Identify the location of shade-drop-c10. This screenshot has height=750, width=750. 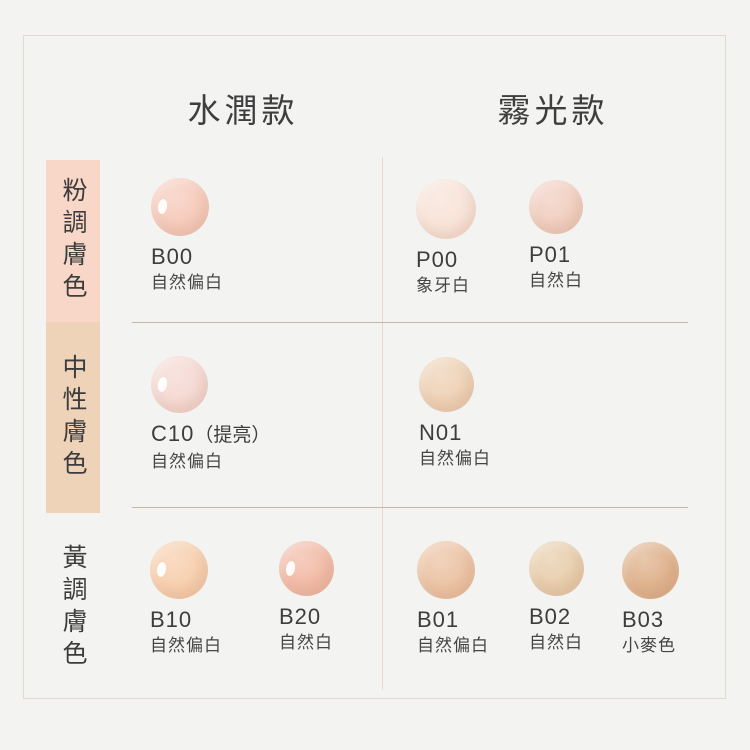
(179, 384).